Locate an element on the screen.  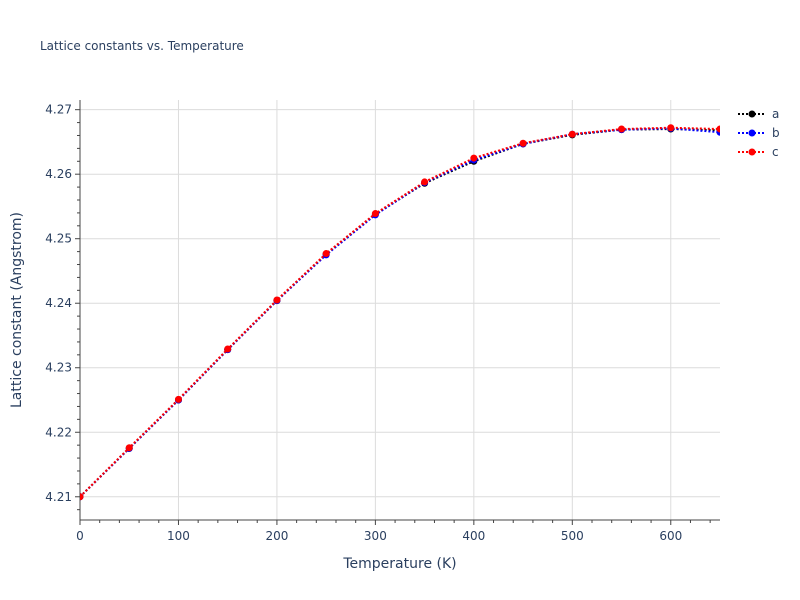
y-tick-label: 4.22 is located at coordinates (58, 432).